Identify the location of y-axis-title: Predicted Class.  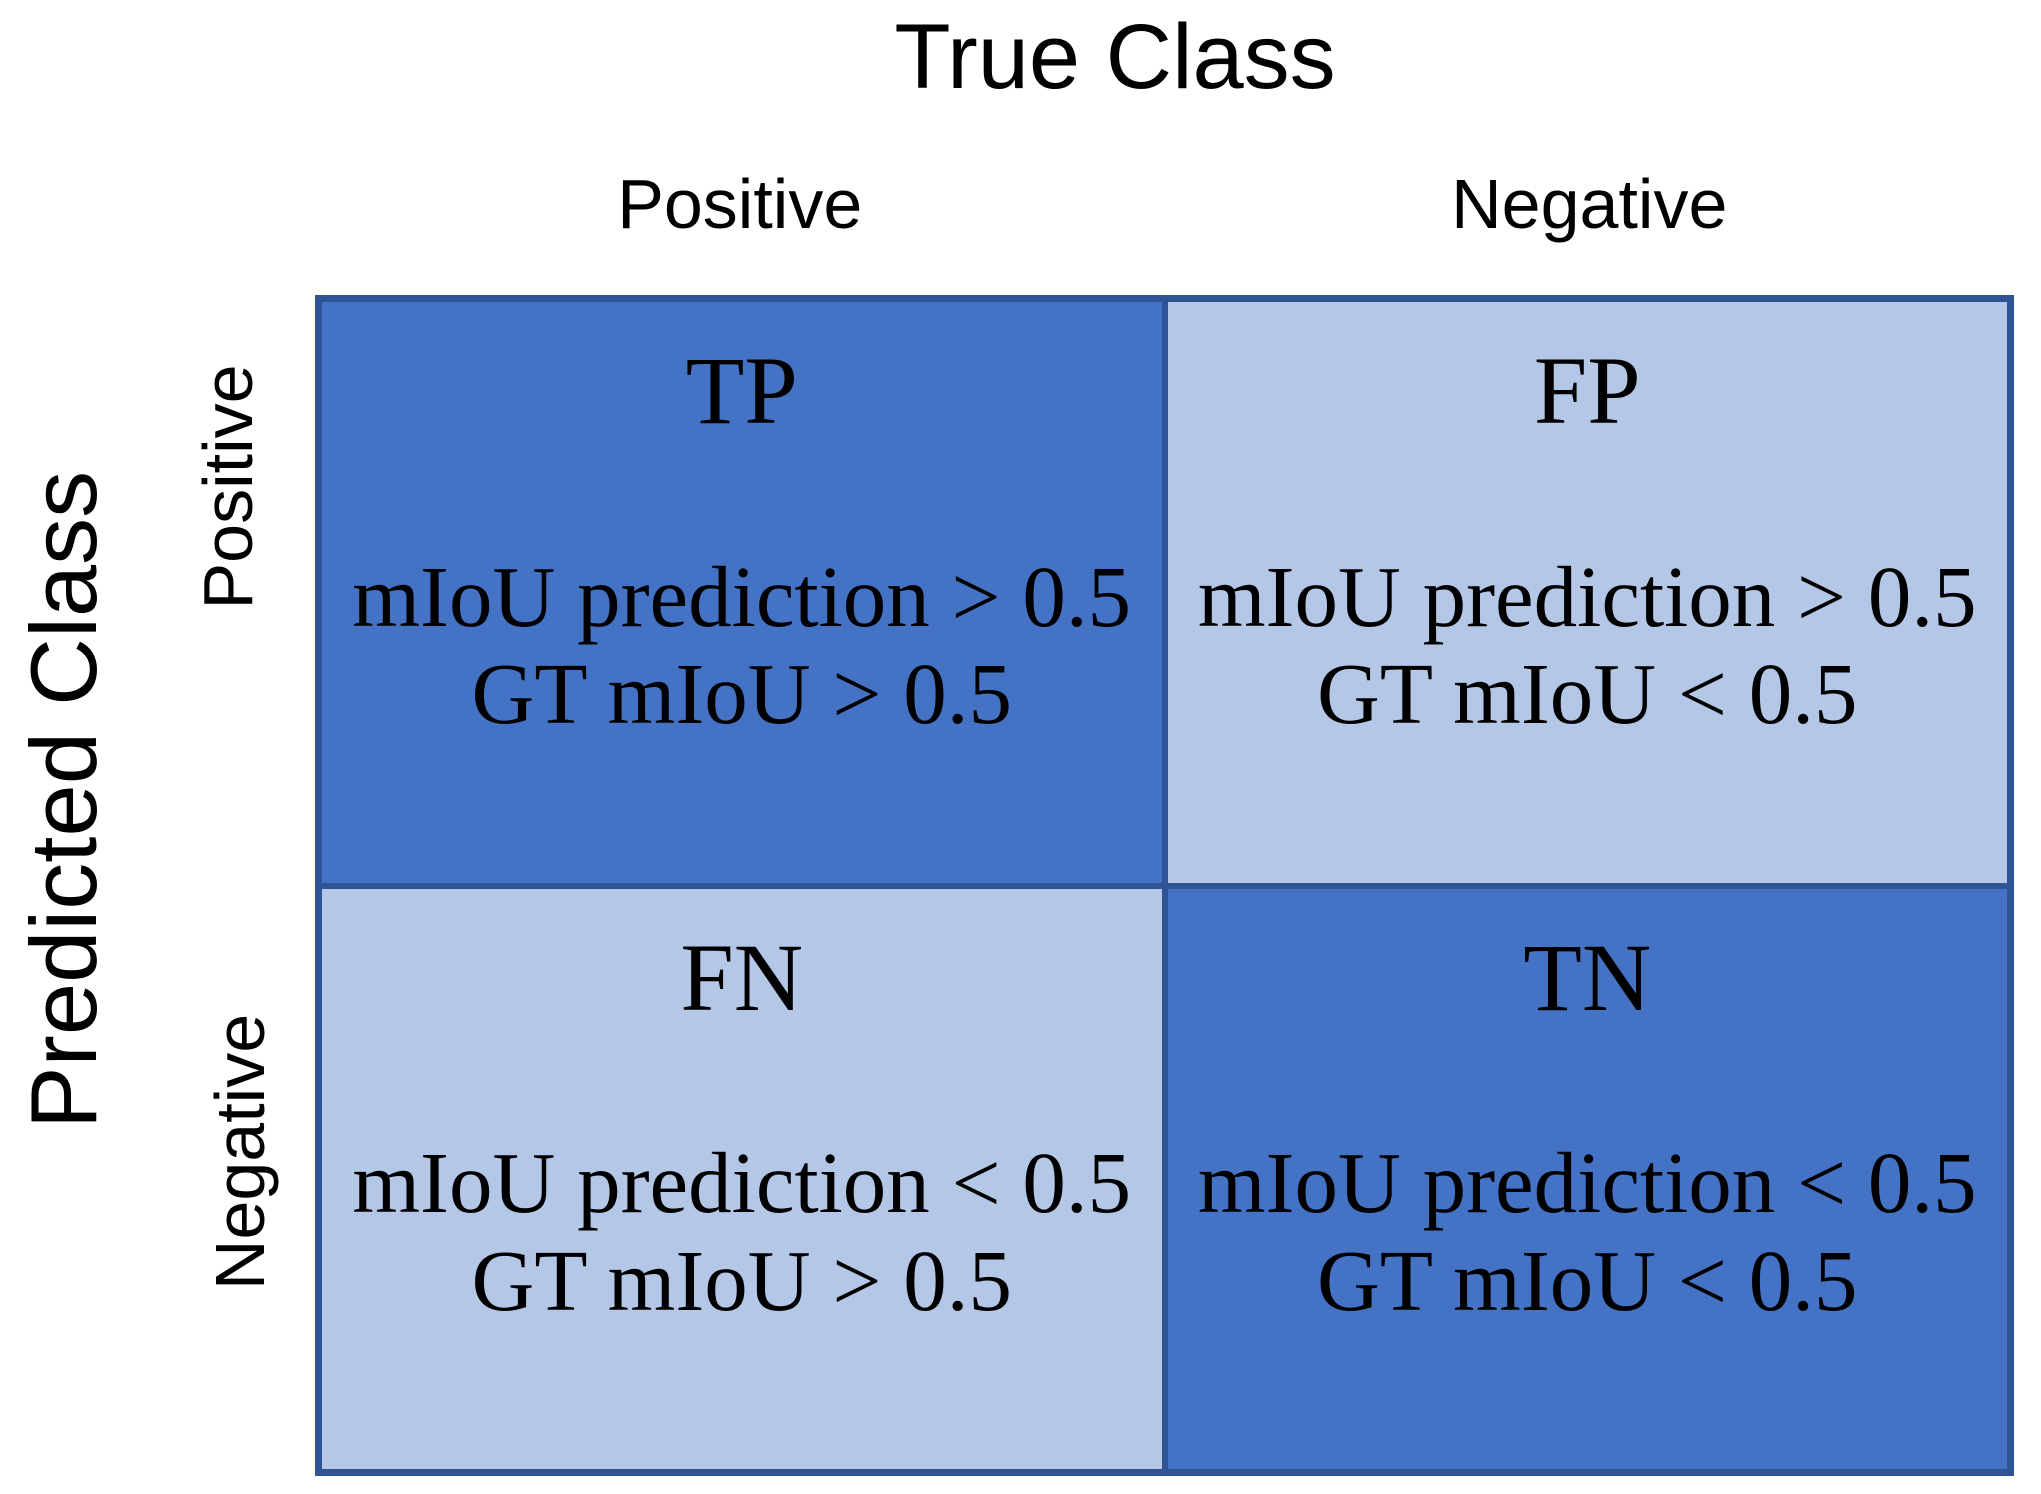
(63, 800).